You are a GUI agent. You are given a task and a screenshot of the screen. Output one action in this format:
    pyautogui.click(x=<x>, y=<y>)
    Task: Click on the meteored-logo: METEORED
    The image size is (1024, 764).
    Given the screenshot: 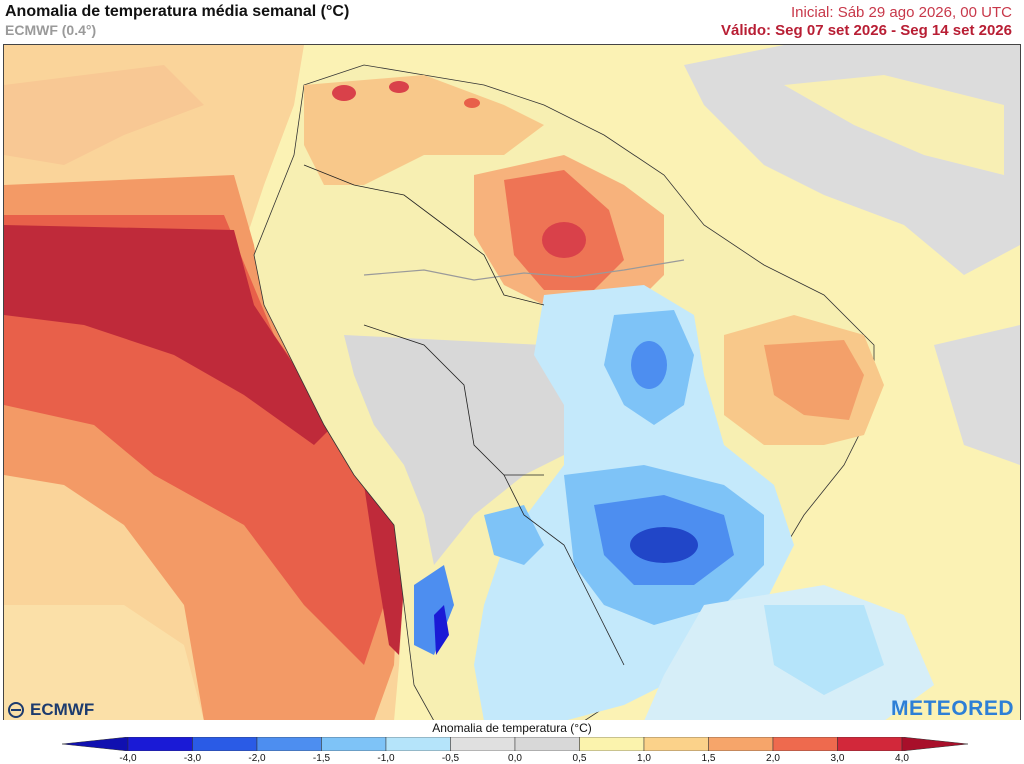 What is the action you would take?
    pyautogui.click(x=952, y=708)
    